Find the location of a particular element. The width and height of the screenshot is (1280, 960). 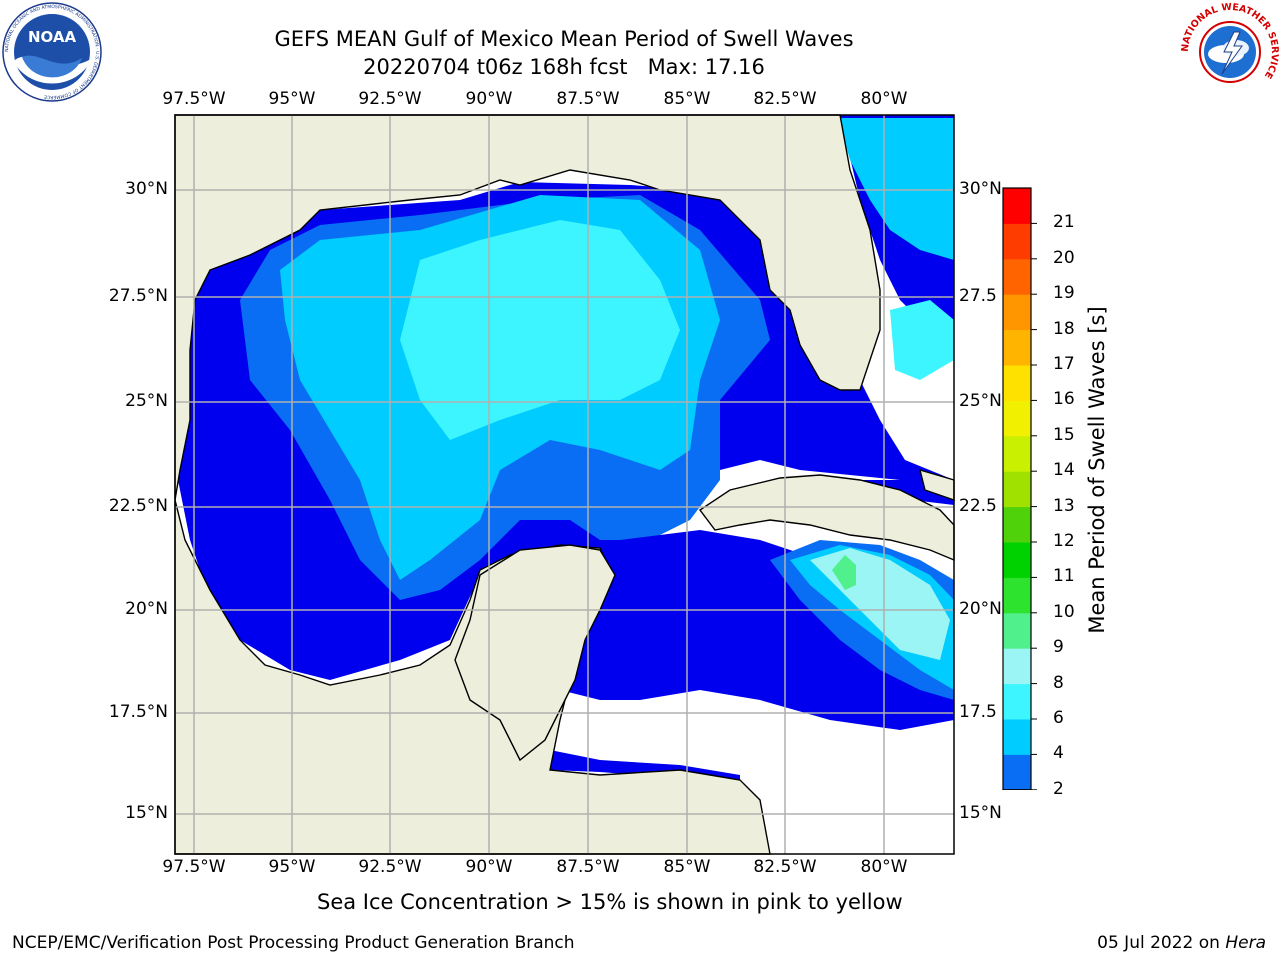

colorbar-tick-label: 11 is located at coordinates (1064, 576).